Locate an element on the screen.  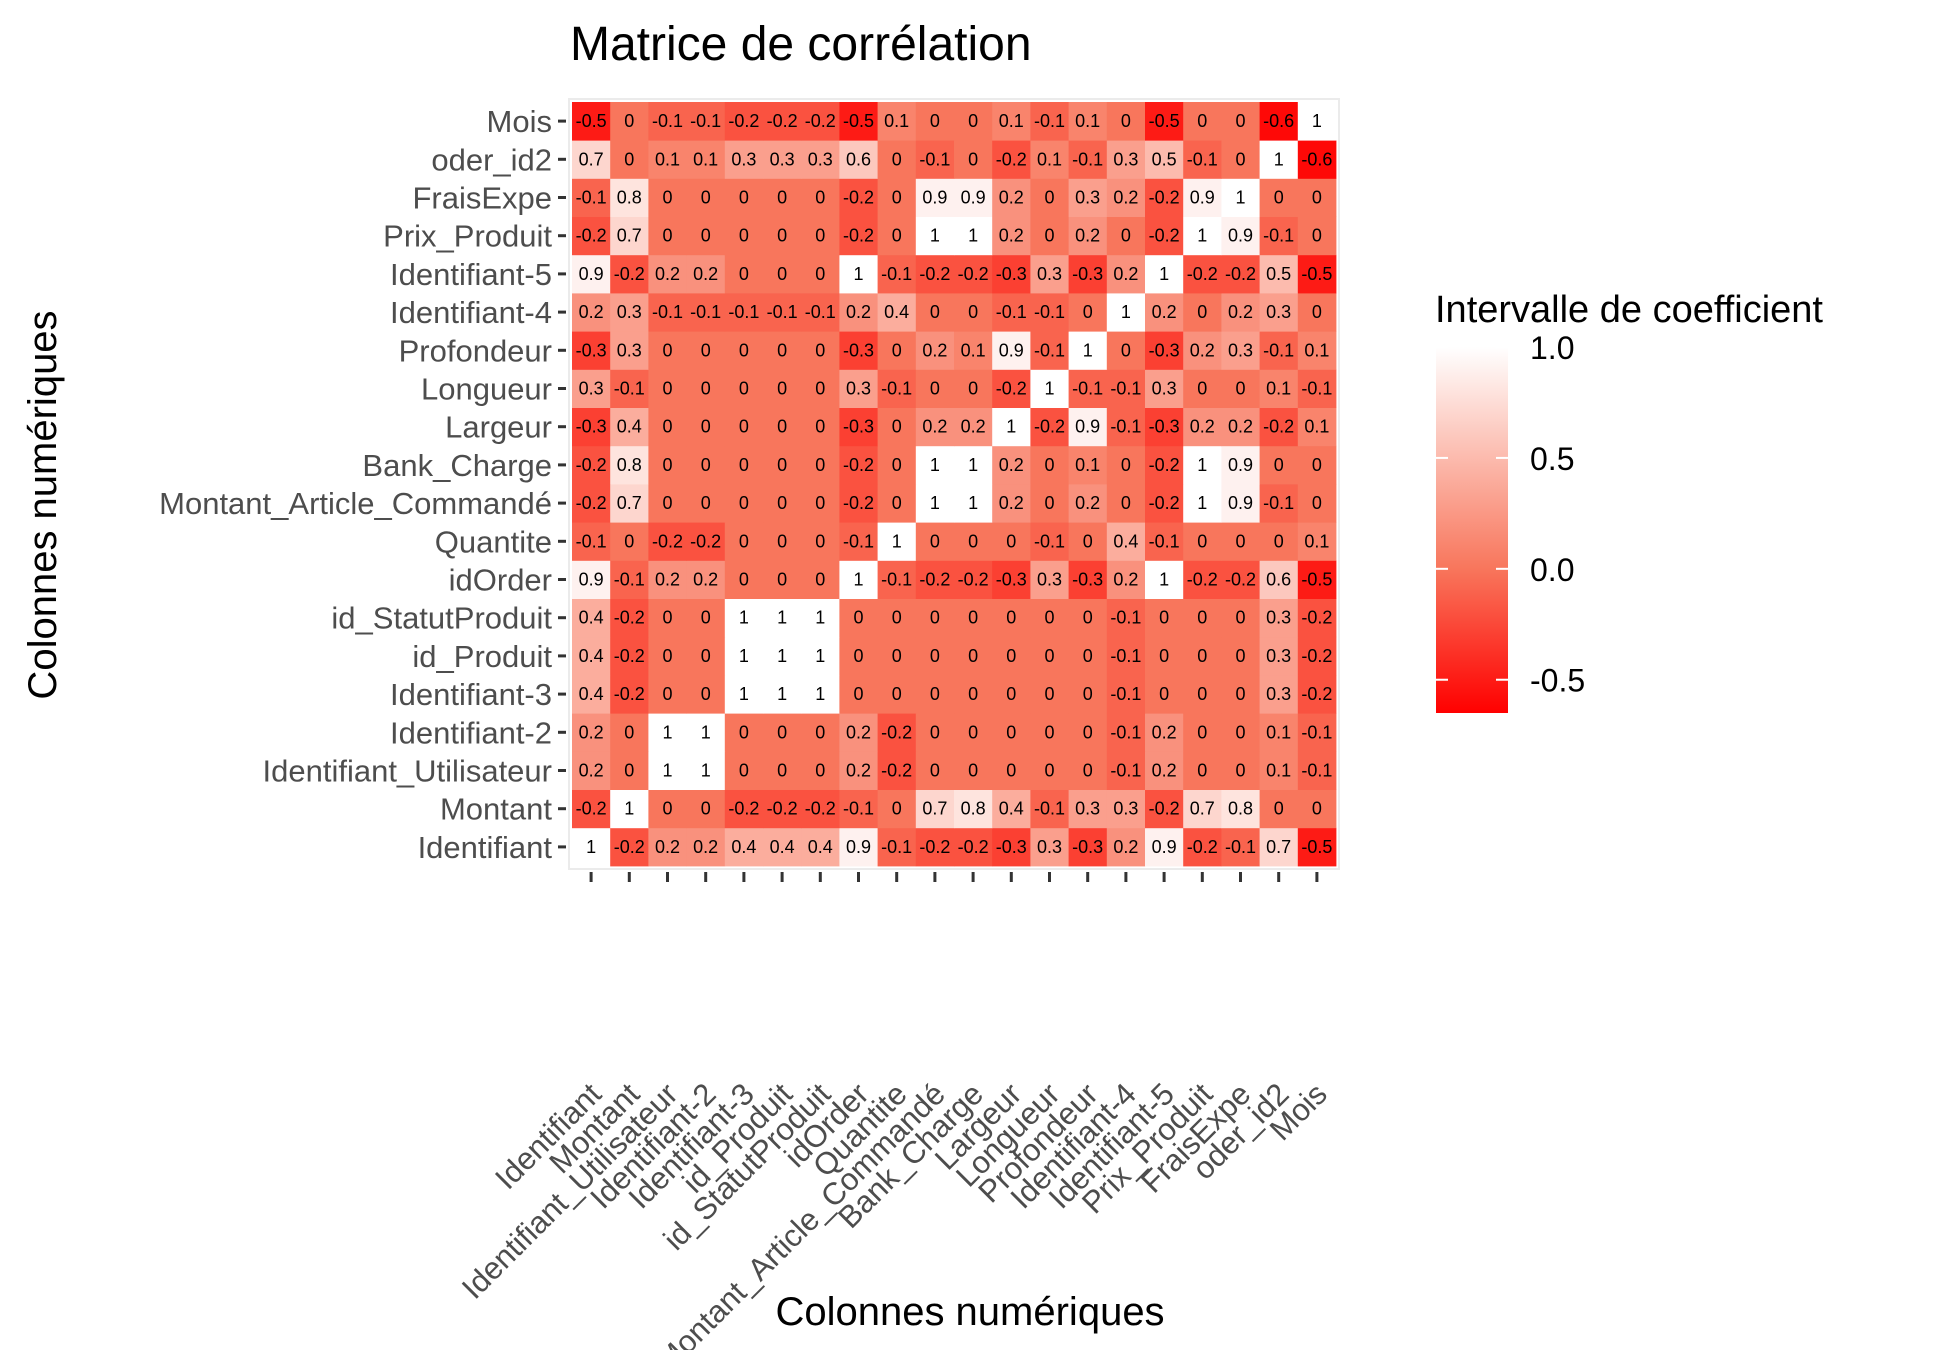
y-tick-label-mois: Mois is located at coordinates (519, 121).